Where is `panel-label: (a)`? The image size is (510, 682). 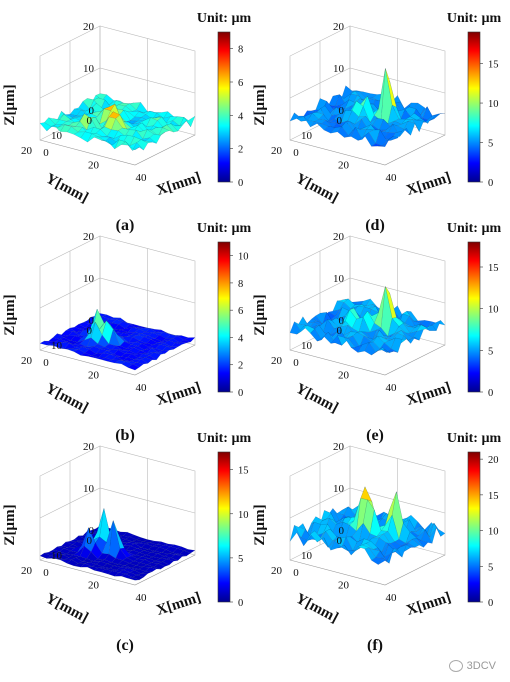
panel-label: (a) is located at coordinates (125, 225).